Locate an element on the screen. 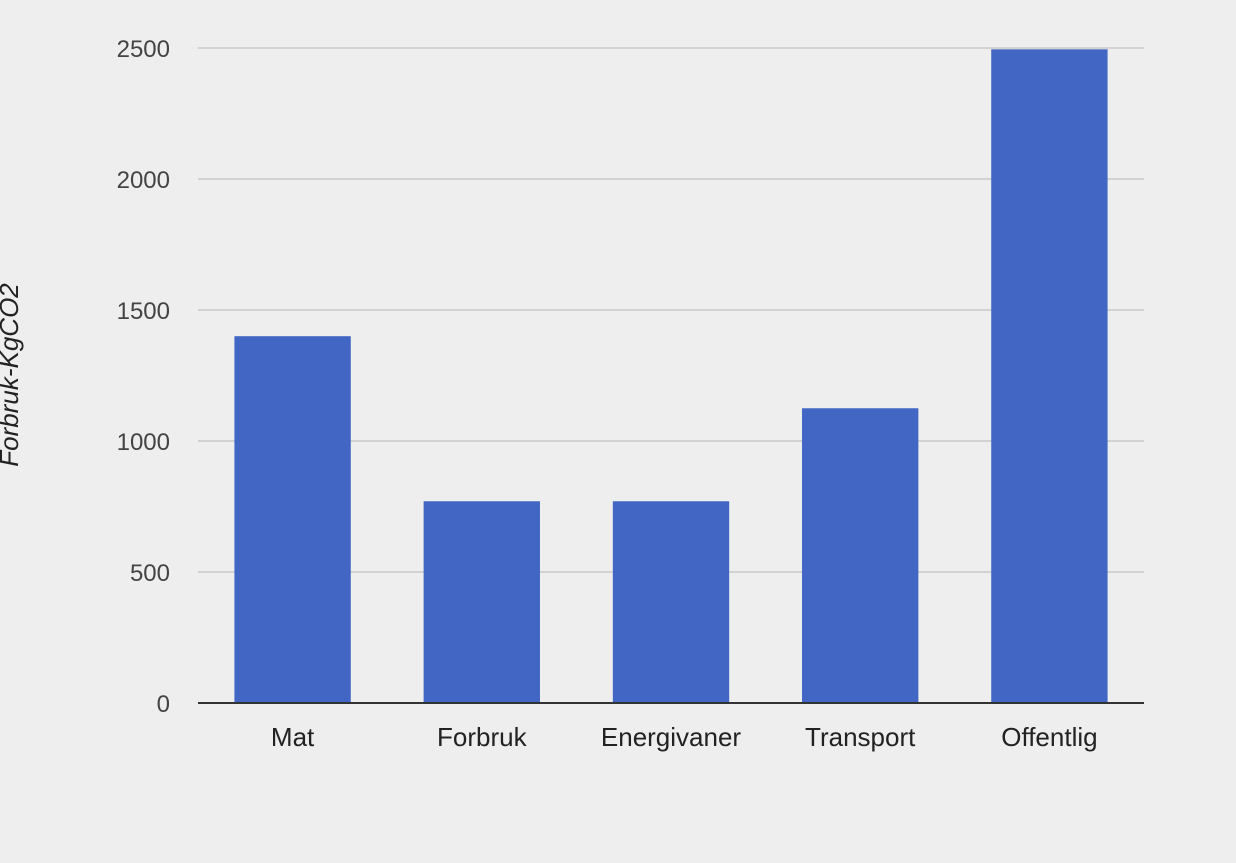 The height and width of the screenshot is (863, 1236). bar-energivaner is located at coordinates (671, 602).